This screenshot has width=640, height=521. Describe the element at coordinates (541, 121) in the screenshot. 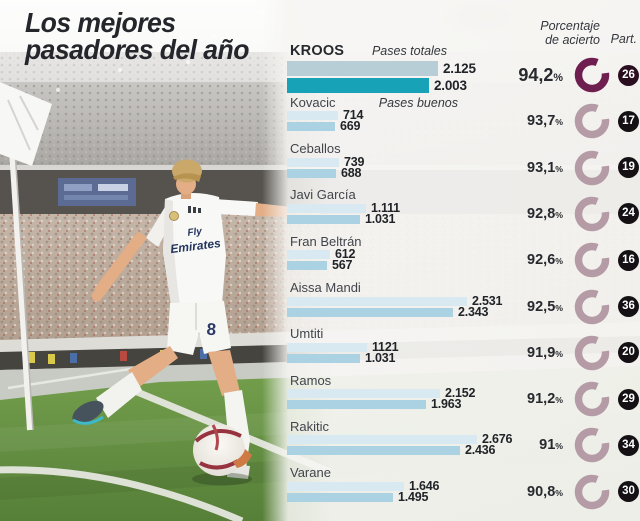

I see `accuracy-number: 93,7` at that location.